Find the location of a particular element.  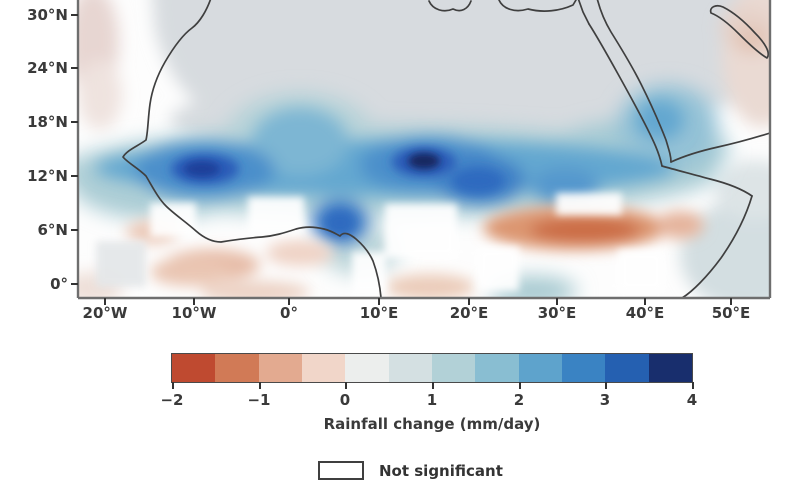

not-significant-patches is located at coordinates (380, 243).